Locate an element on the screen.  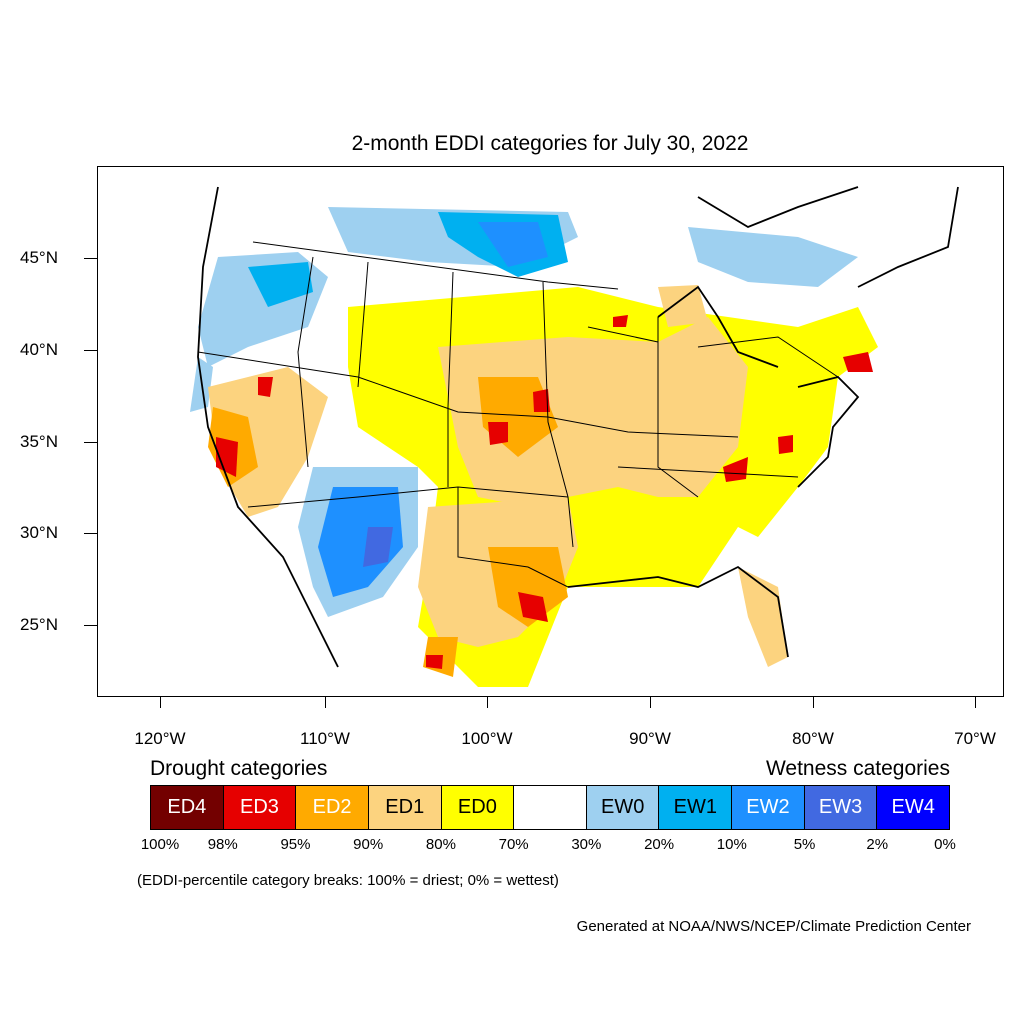
legend-break-label: 98% is located at coordinates (222, 844).